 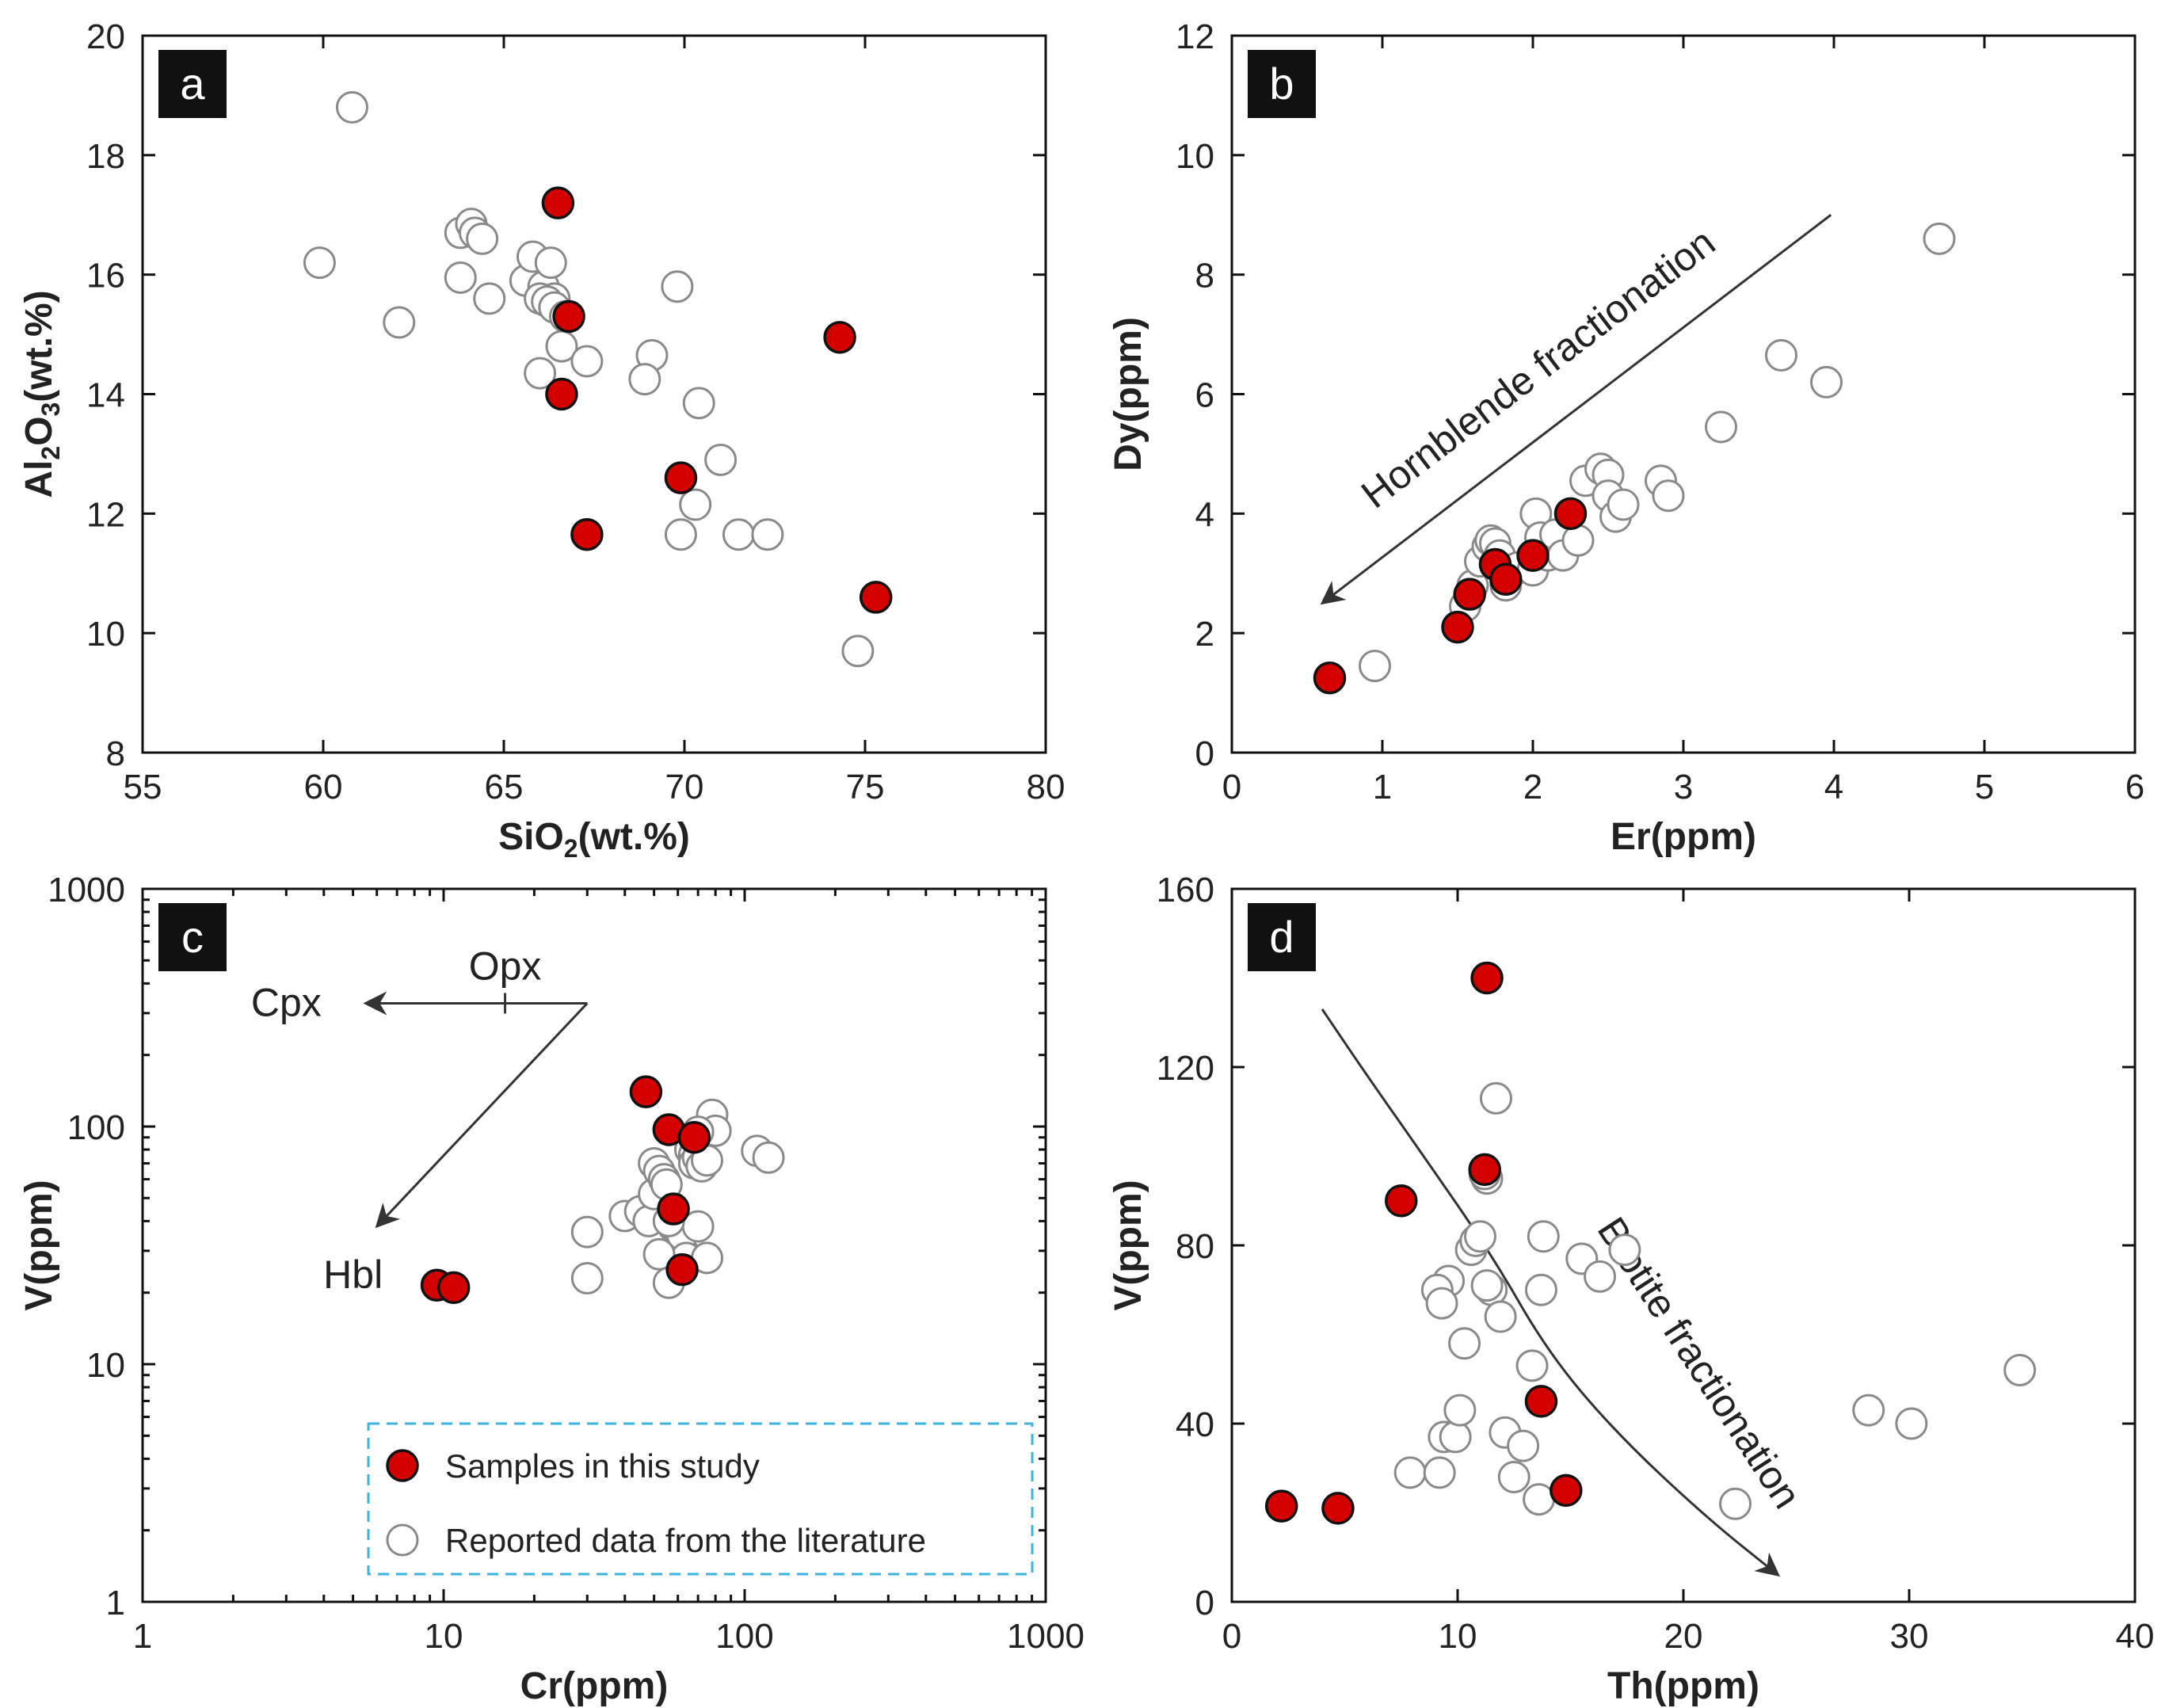 What do you see at coordinates (504, 787) in the screenshot?
I see `x-tick-label-a: 65` at bounding box center [504, 787].